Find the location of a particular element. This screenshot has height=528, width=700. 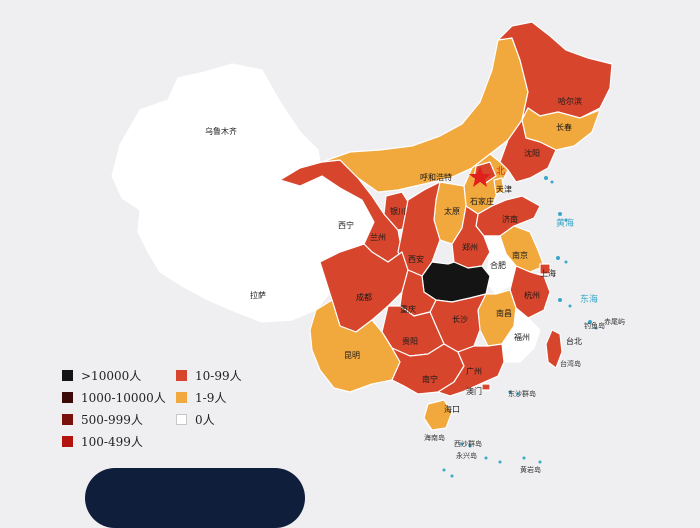

legend-item-over-10000: >10000人 is located at coordinates (101, 375).